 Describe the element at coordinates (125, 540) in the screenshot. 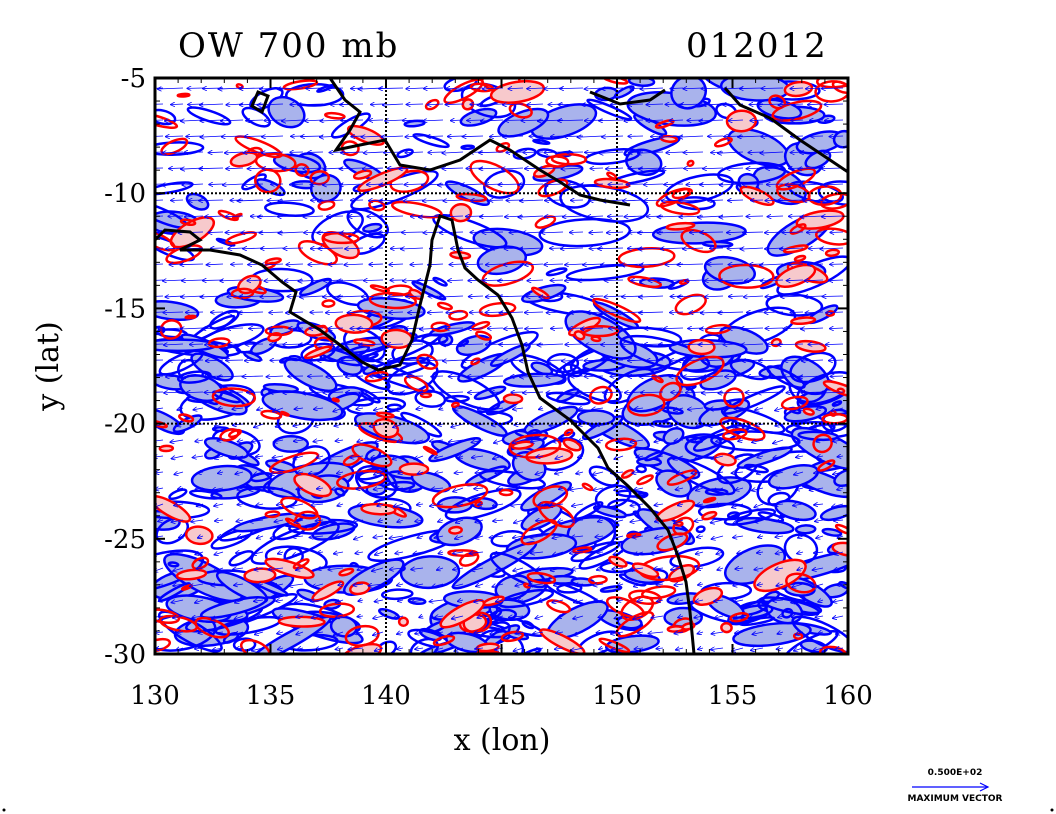

I see `y-tick-label: -25` at that location.